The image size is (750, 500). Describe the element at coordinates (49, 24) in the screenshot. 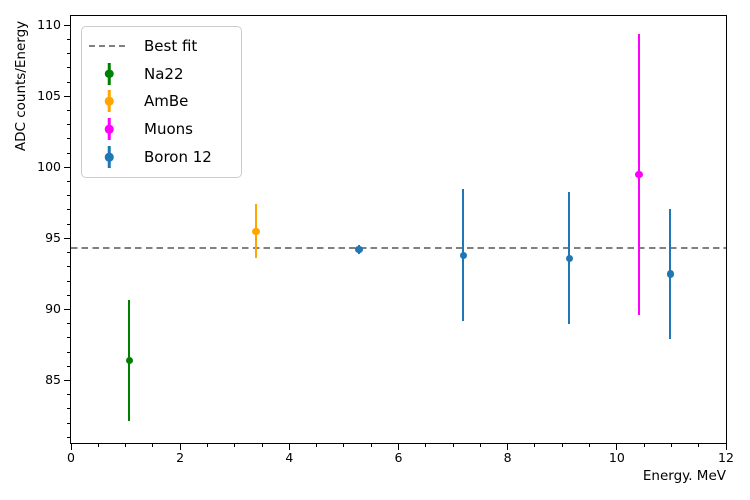

I see `y-tick-label: 110` at that location.